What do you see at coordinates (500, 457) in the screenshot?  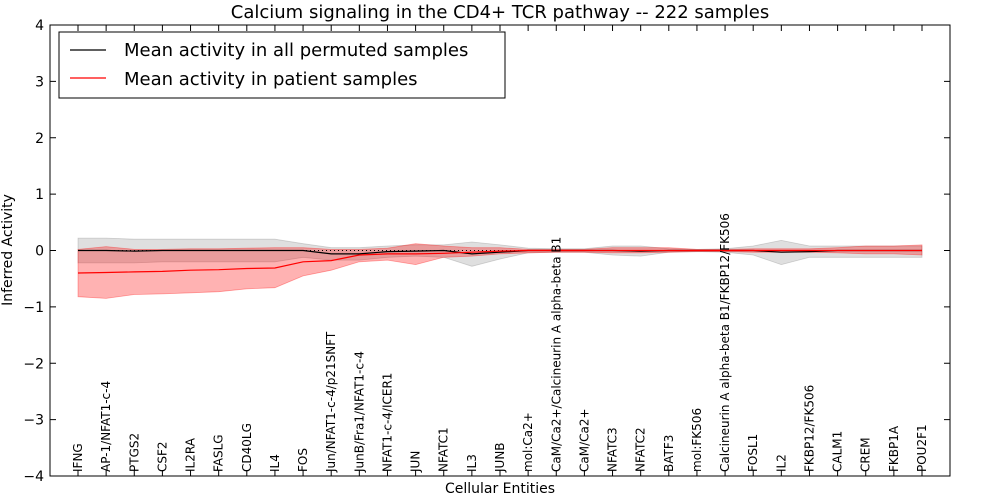 I see `x-tick-label: JUNB` at bounding box center [500, 457].